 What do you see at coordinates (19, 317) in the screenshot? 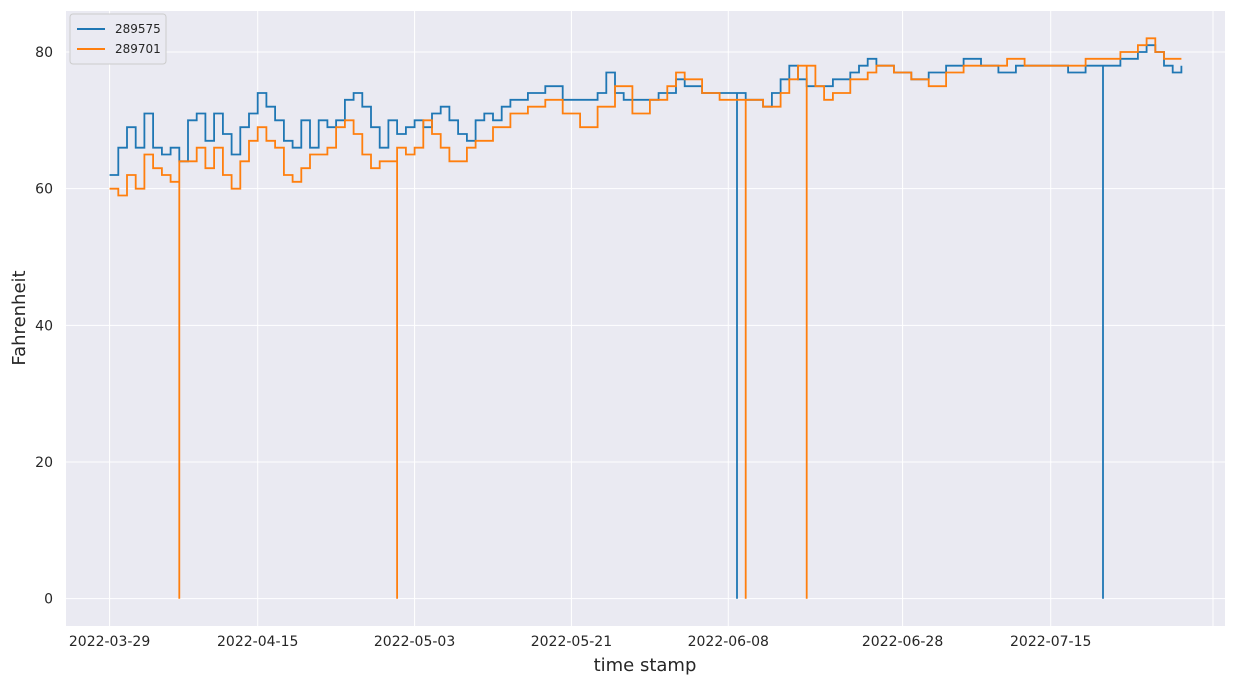
I see `y-axis-label: Fahrenheit` at bounding box center [19, 317].